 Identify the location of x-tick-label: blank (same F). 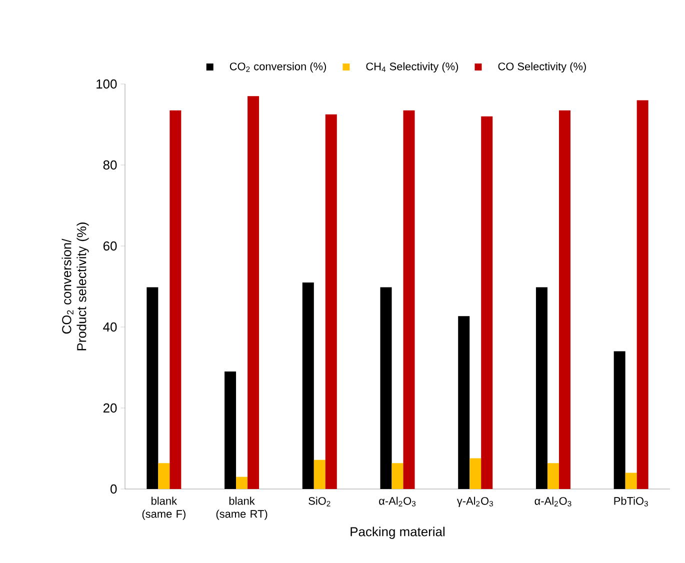
(164, 508).